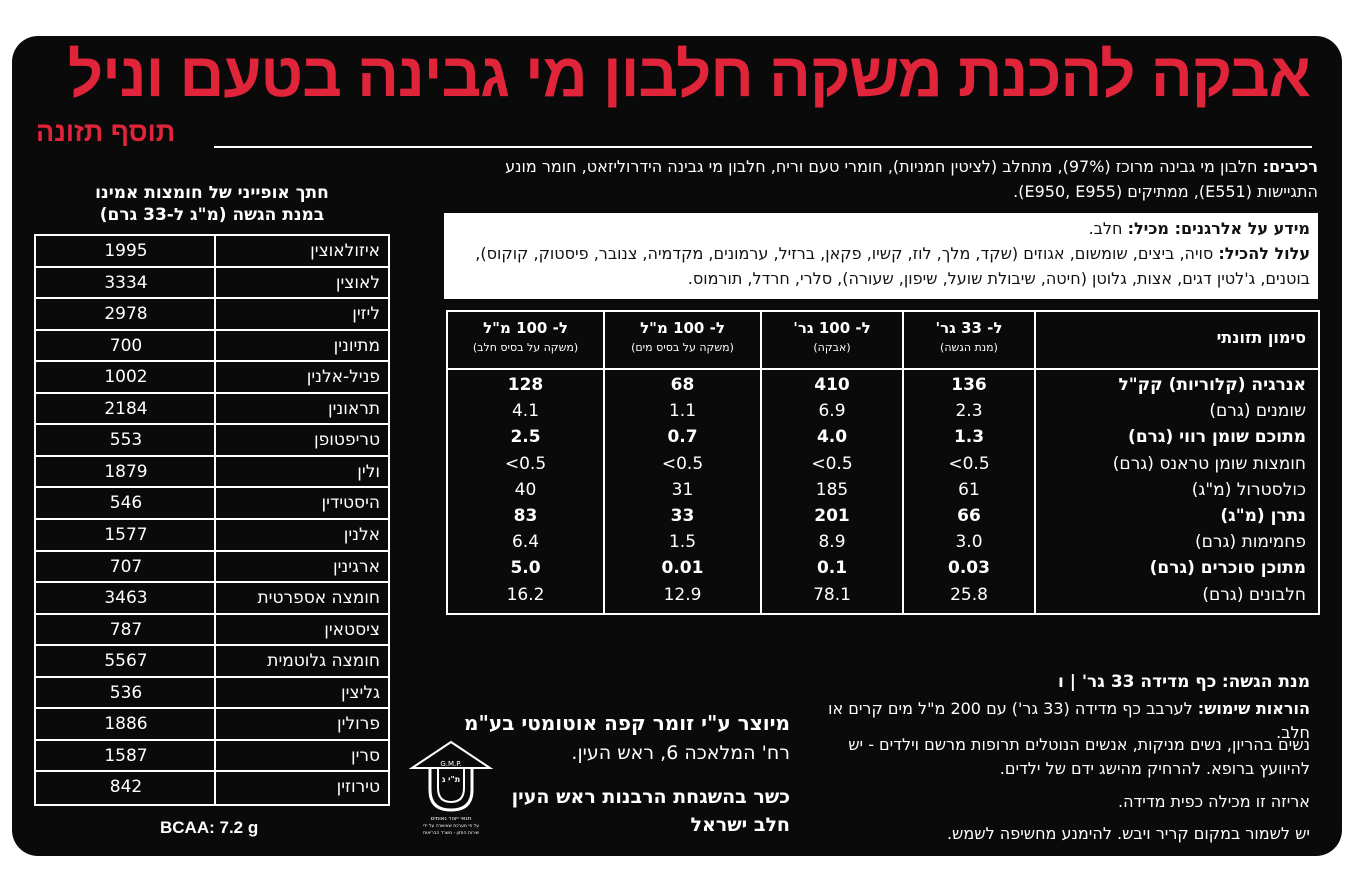 Image resolution: width=1352 pixels, height=882 pixels. Describe the element at coordinates (969, 489) in the screenshot. I see `nutrition-value: 61` at that location.